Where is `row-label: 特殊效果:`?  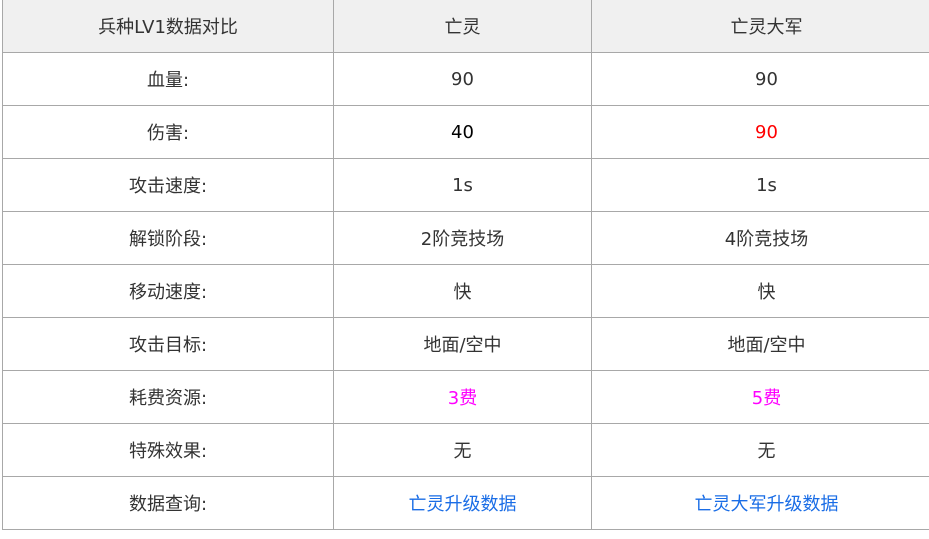
row-label: 特殊效果: is located at coordinates (168, 450).